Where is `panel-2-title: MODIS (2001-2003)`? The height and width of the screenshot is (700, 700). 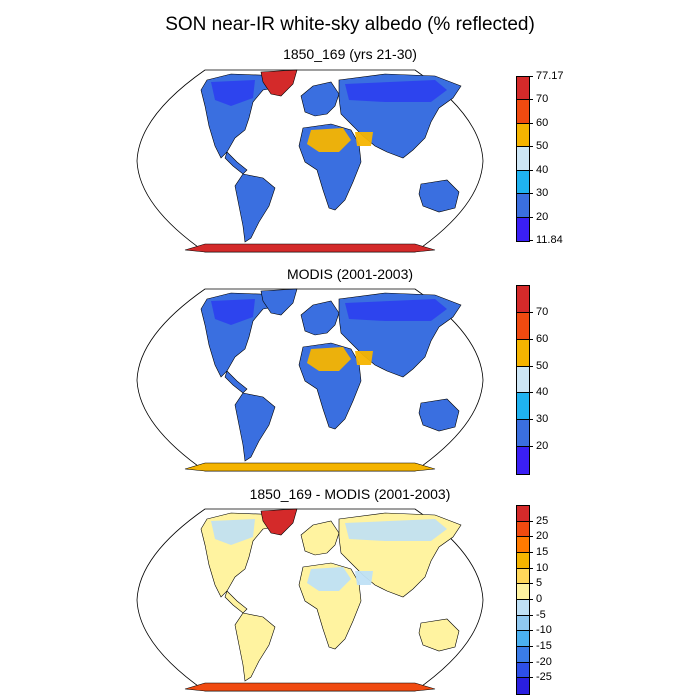
panel-2-title: MODIS (2001-2003) is located at coordinates (350, 274).